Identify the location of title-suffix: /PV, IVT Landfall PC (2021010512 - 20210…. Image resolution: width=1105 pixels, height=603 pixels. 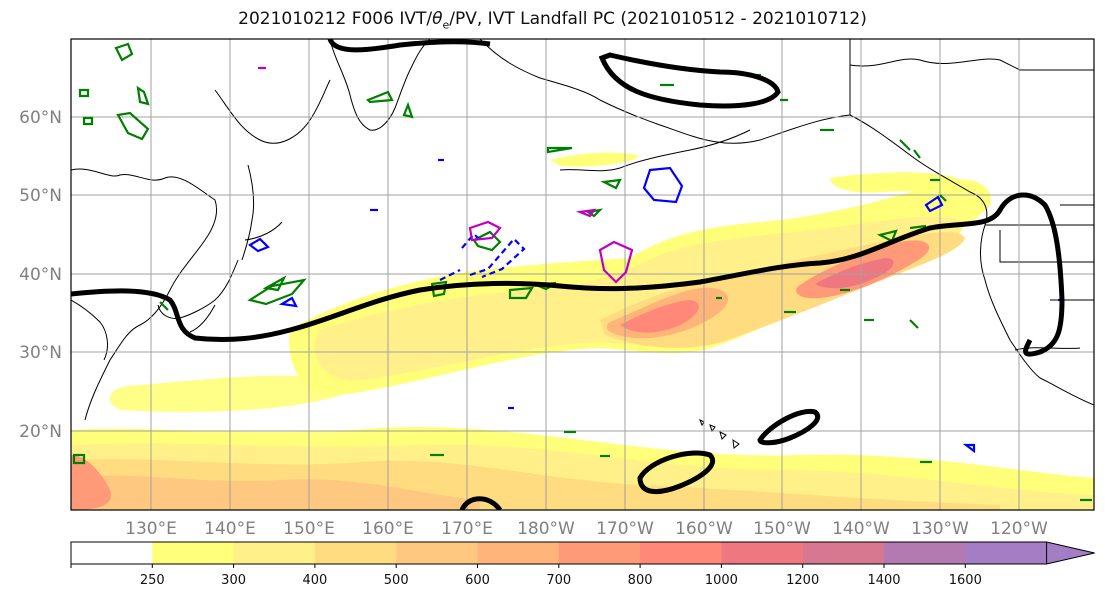
(658, 19).